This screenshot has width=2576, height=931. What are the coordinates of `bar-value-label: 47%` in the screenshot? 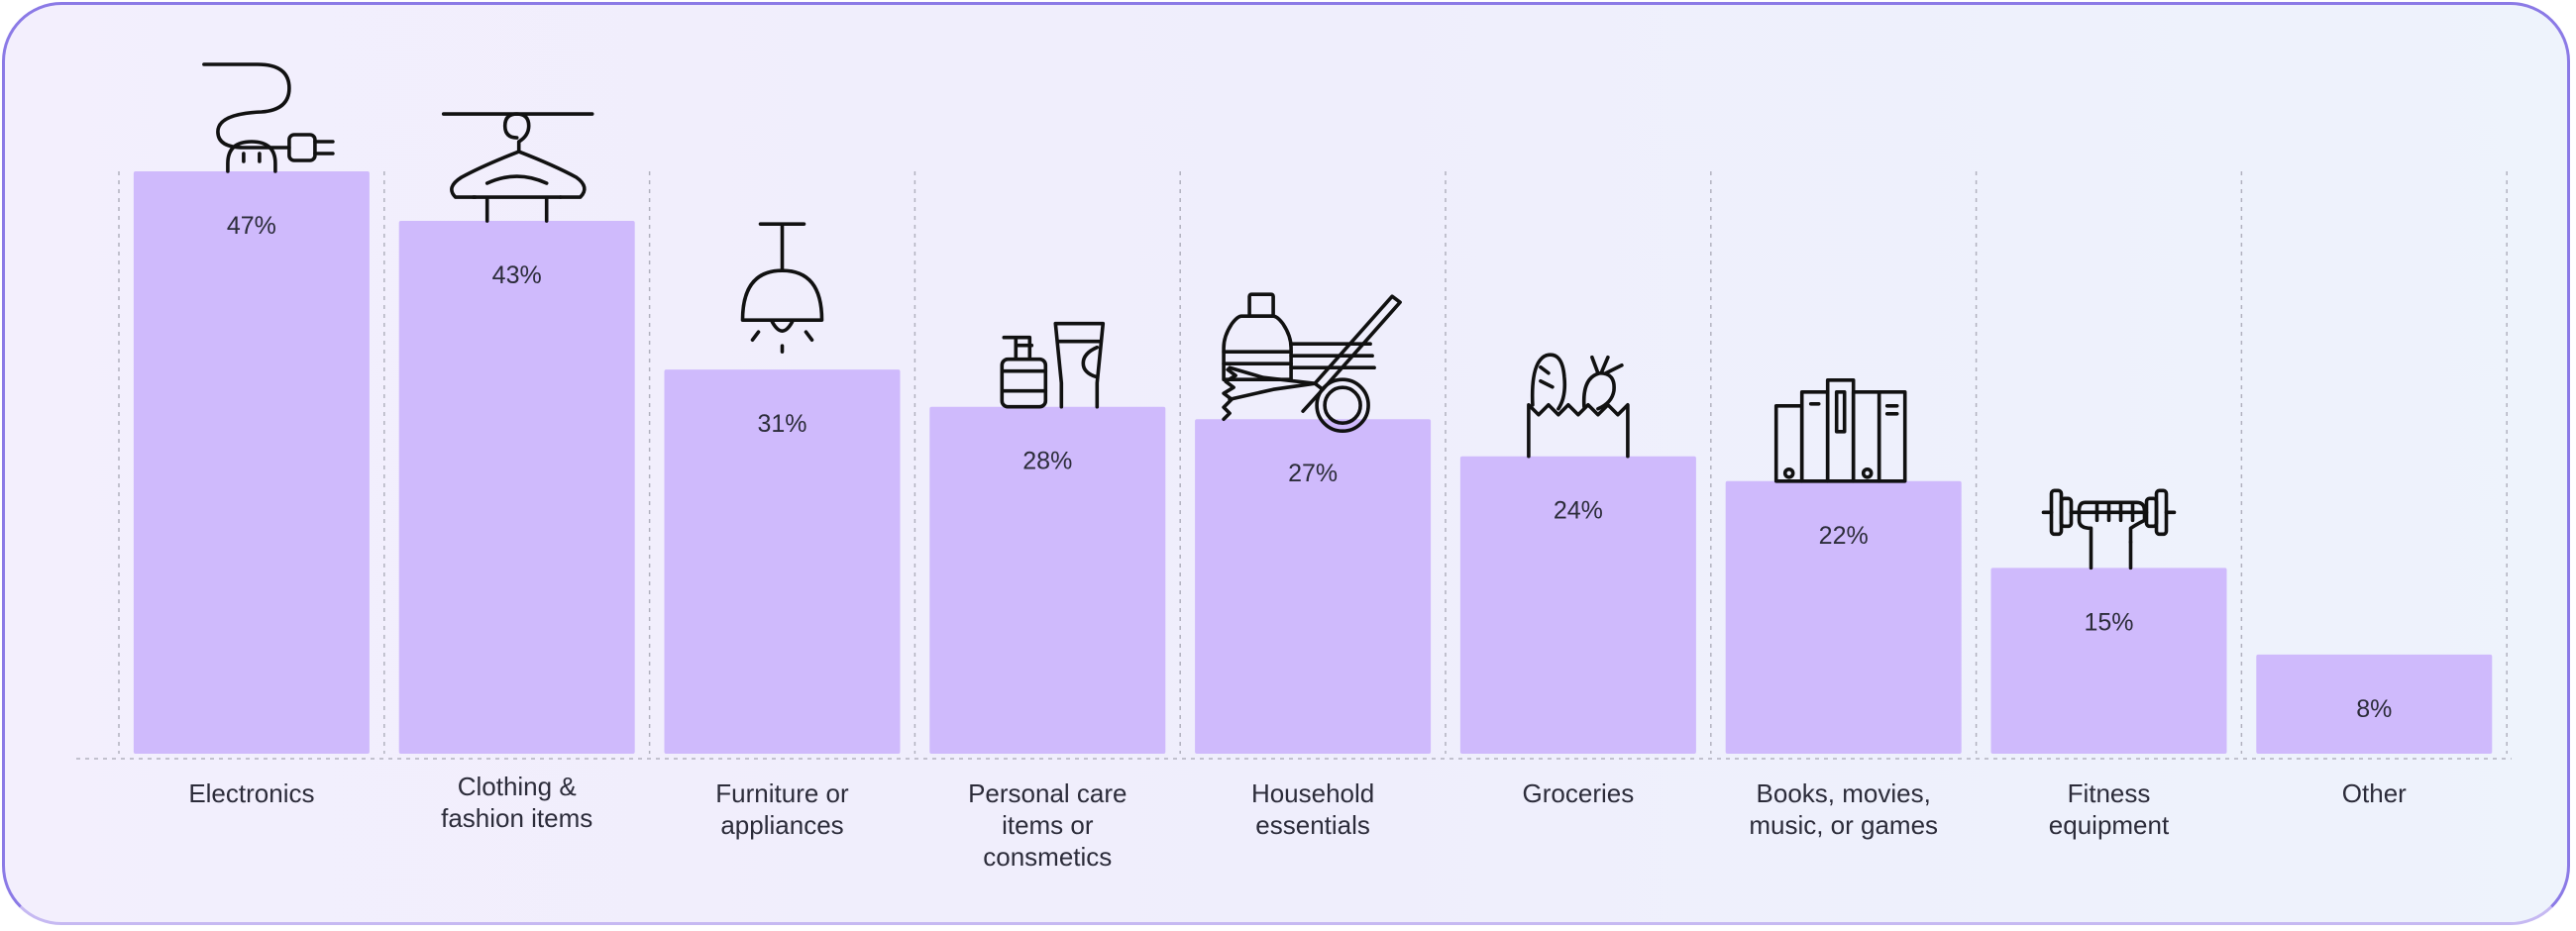 It's located at (251, 226).